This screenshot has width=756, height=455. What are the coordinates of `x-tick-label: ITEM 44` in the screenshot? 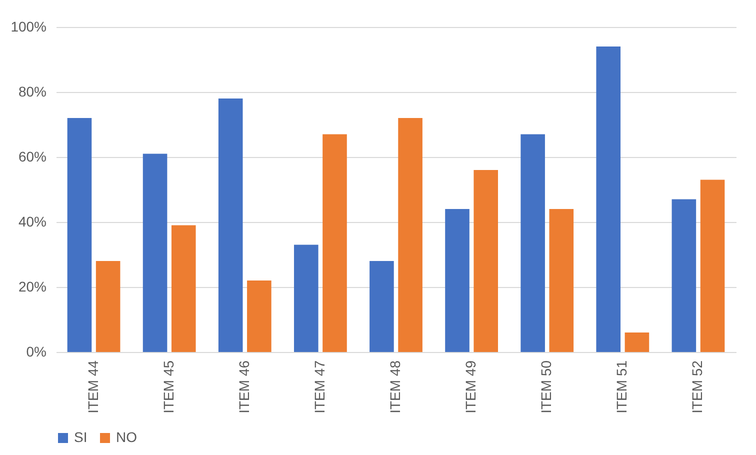 It's located at (92, 387).